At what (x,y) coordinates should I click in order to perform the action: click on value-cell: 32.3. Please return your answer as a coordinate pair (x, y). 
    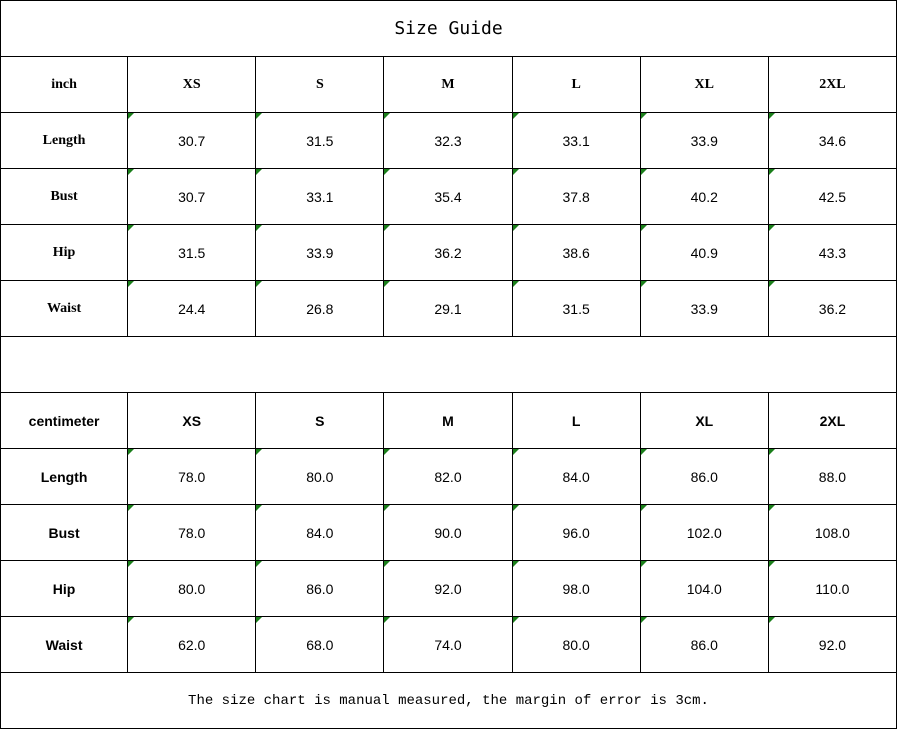
    Looking at the image, I should click on (448, 140).